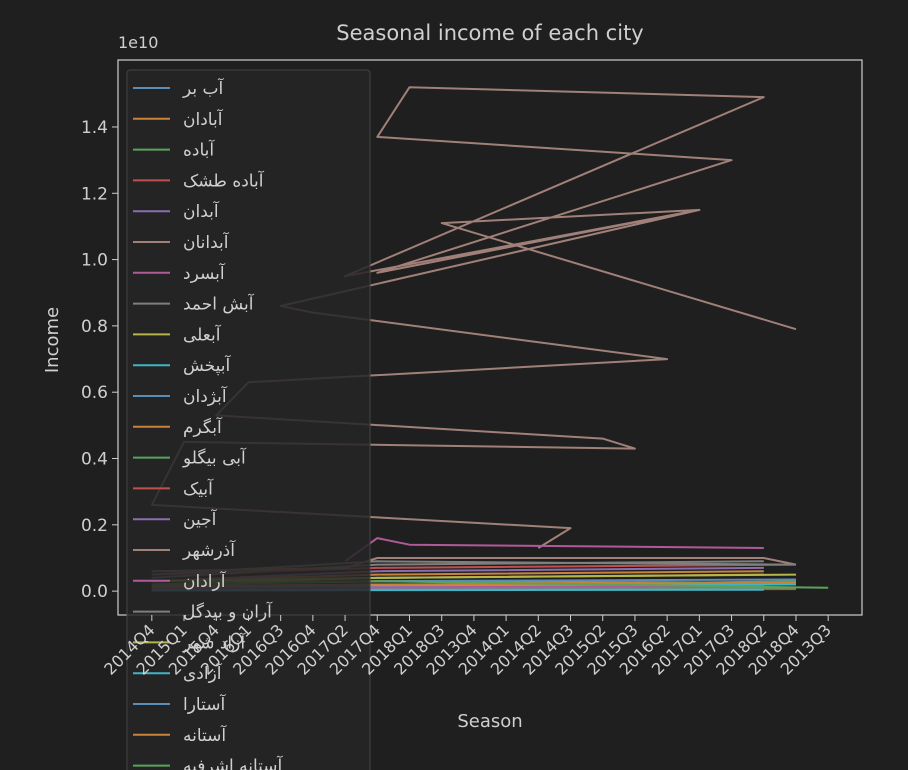 The width and height of the screenshot is (908, 770). What do you see at coordinates (205, 581) in the screenshot?
I see `legend-label: آرادان` at bounding box center [205, 581].